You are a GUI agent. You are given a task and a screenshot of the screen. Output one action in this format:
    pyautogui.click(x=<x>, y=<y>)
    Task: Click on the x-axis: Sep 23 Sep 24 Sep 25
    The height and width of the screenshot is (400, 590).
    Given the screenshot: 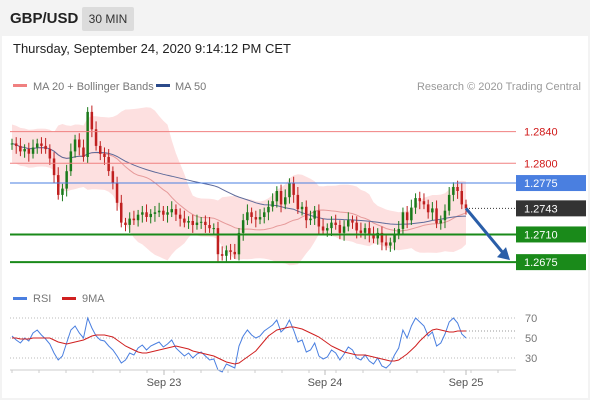 What is the action you would take?
    pyautogui.click(x=255, y=379)
    